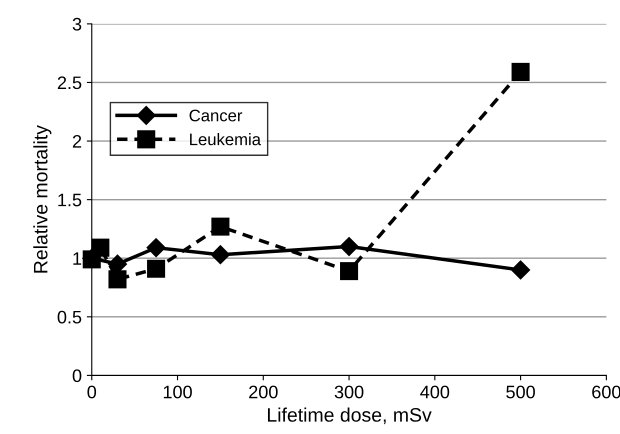 The width and height of the screenshot is (620, 434). Describe the element at coordinates (77, 375) in the screenshot. I see `y-tick-label: 0` at that location.